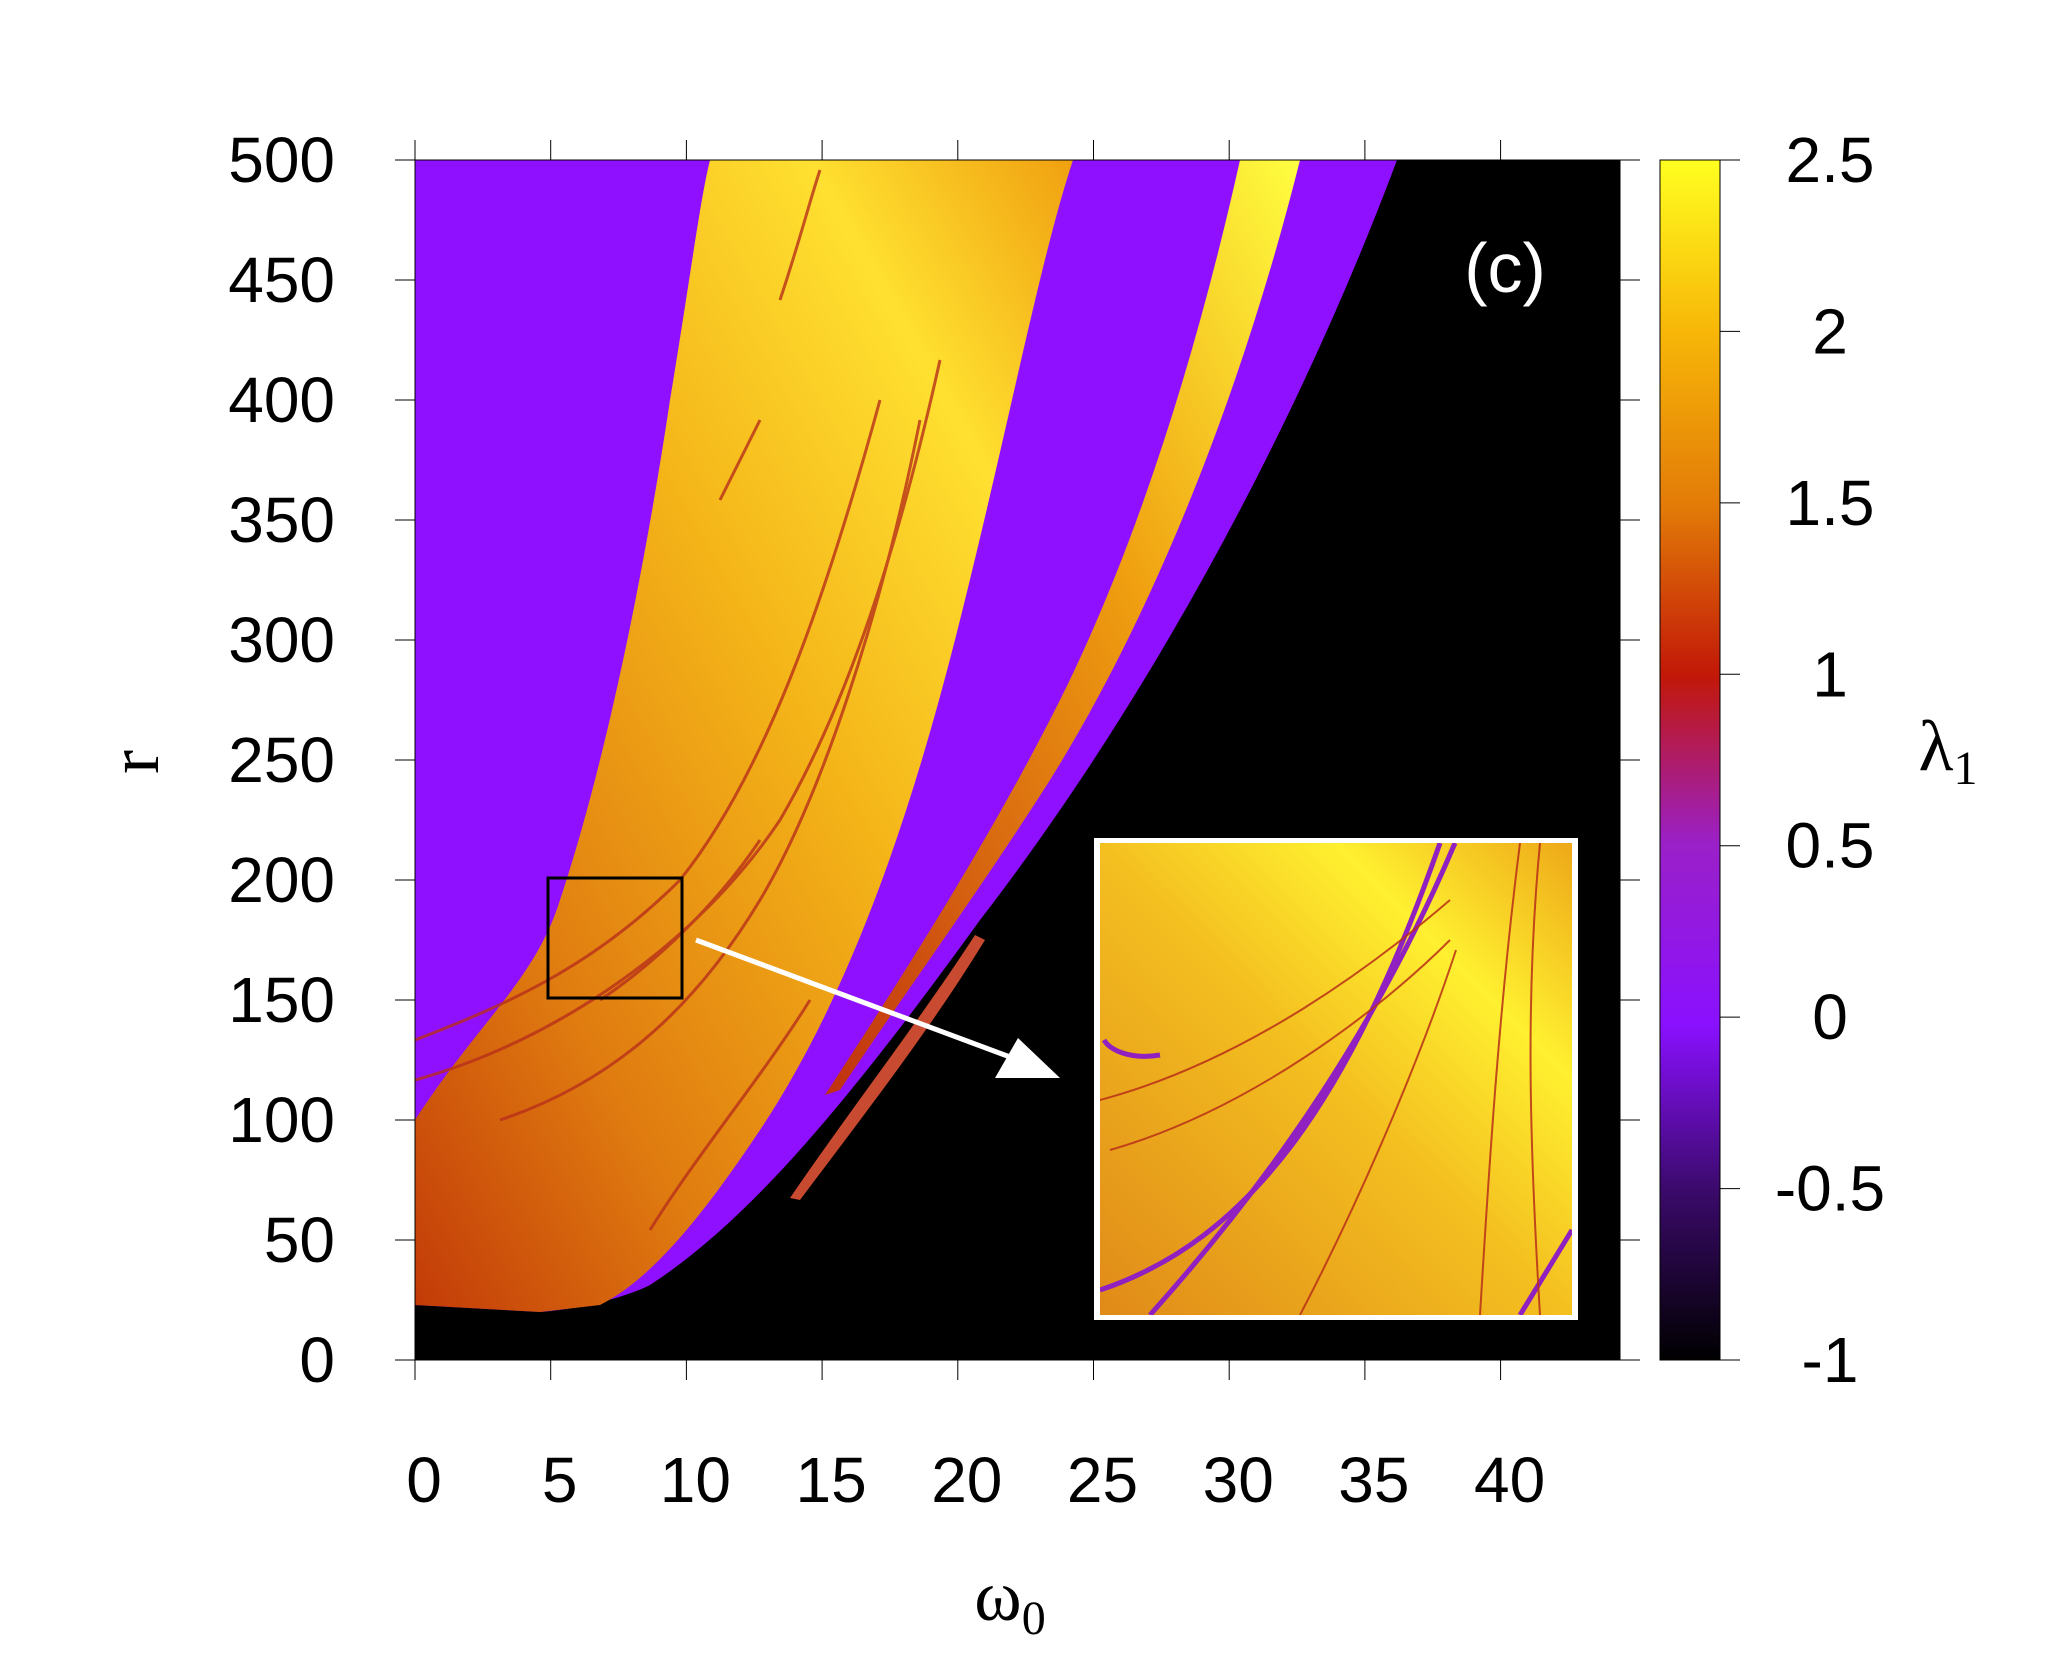 The height and width of the screenshot is (1670, 2048). What do you see at coordinates (424, 1480) in the screenshot?
I see `x-tick-label: 0` at bounding box center [424, 1480].